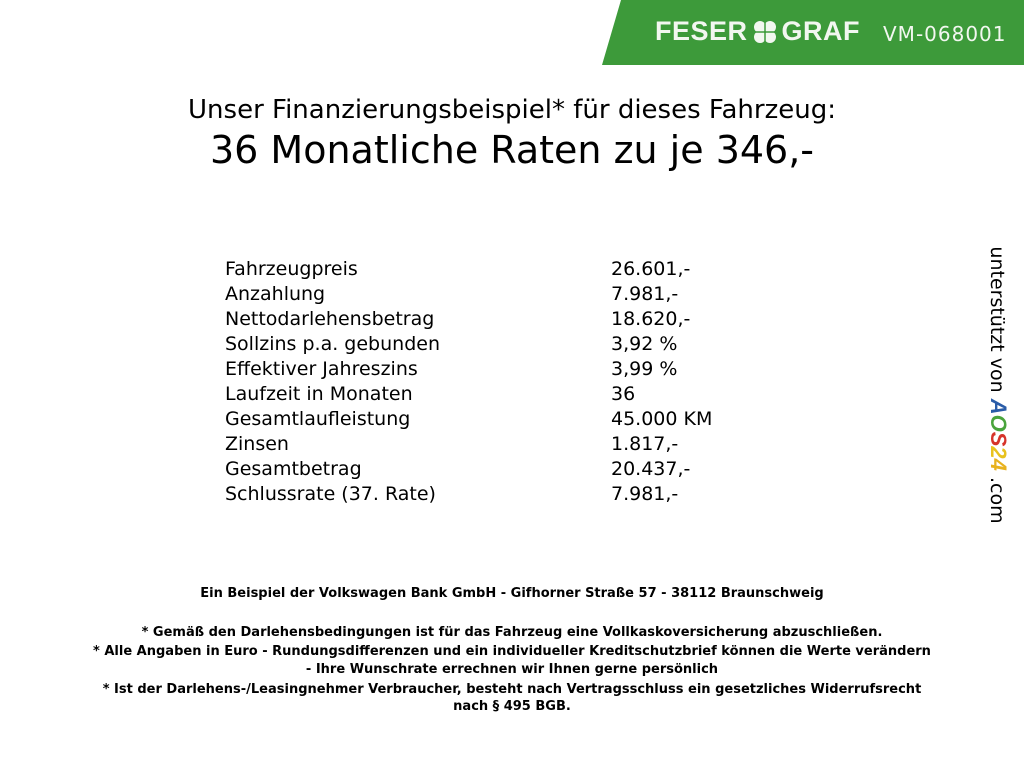 Image resolution: width=1024 pixels, height=768 pixels. What do you see at coordinates (821, 31) in the screenshot?
I see `brand-text-2: GRAF` at bounding box center [821, 31].